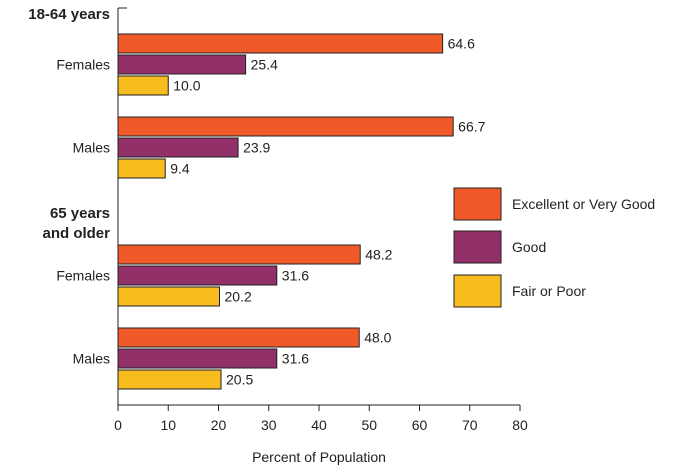 This screenshot has height=467, width=677. I want to click on bar-value-label: 9.4, so click(180, 169).